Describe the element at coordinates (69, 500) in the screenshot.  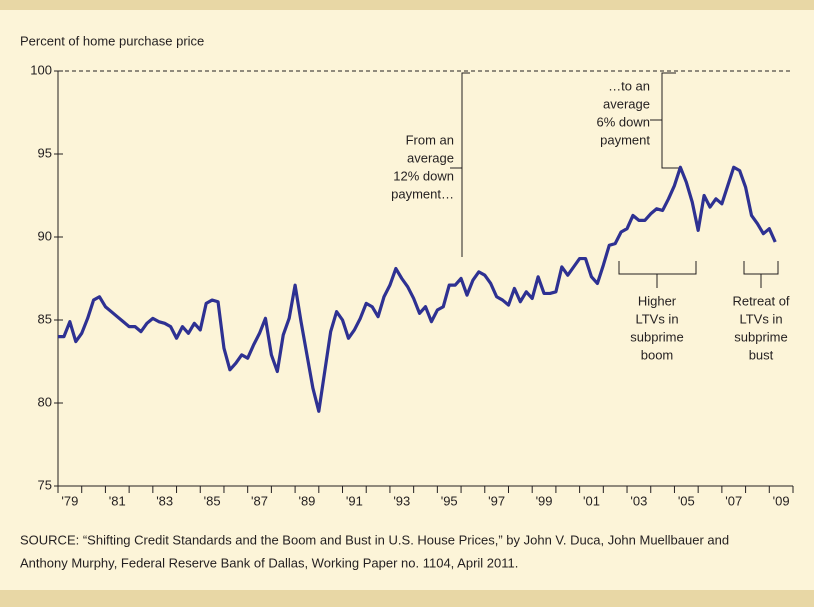
I see `x-tick-label: '79` at that location.